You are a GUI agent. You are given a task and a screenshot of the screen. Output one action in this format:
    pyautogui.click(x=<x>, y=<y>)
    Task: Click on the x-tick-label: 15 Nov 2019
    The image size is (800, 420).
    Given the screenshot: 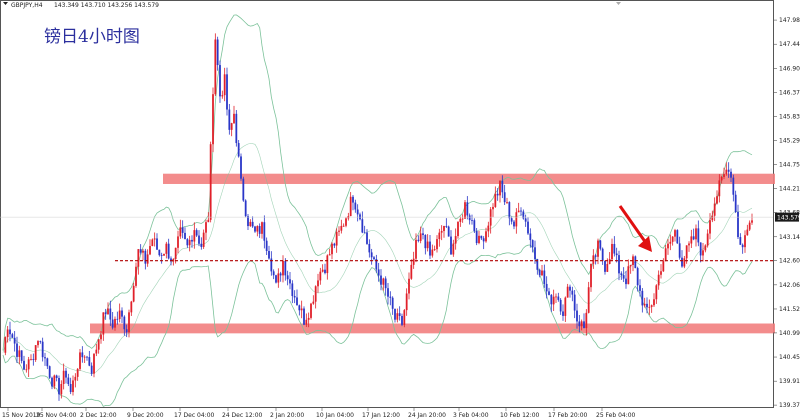 What is the action you would take?
    pyautogui.click(x=21, y=415)
    